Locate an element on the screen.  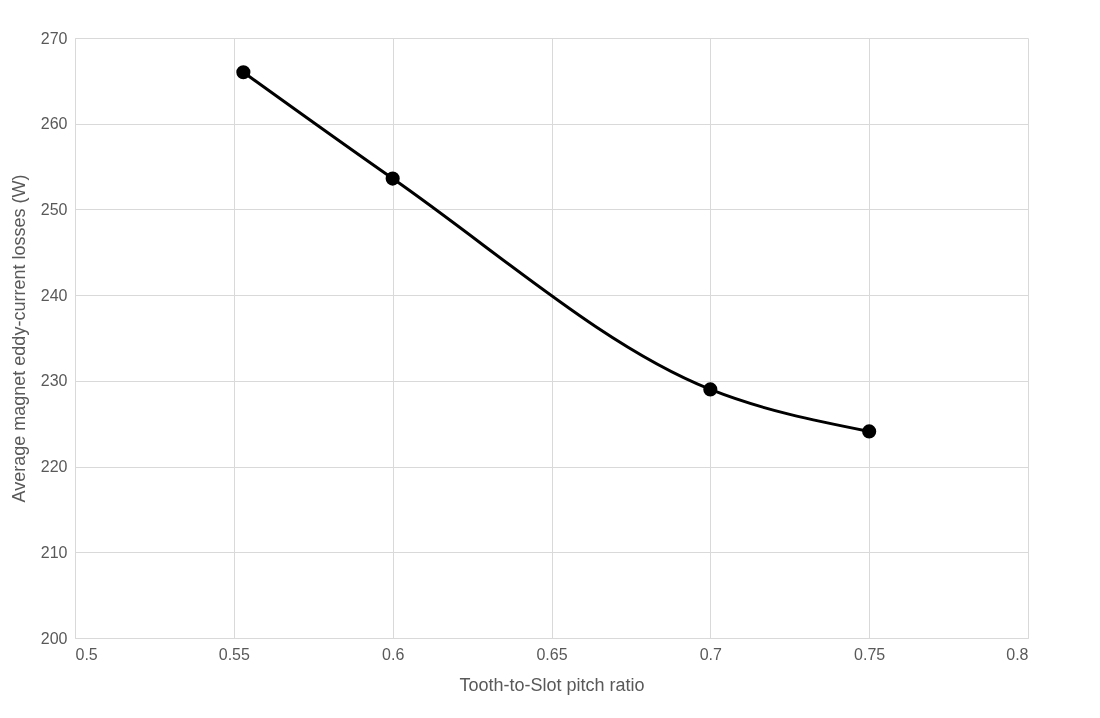
x-tick-label: 0.75 is located at coordinates (870, 654).